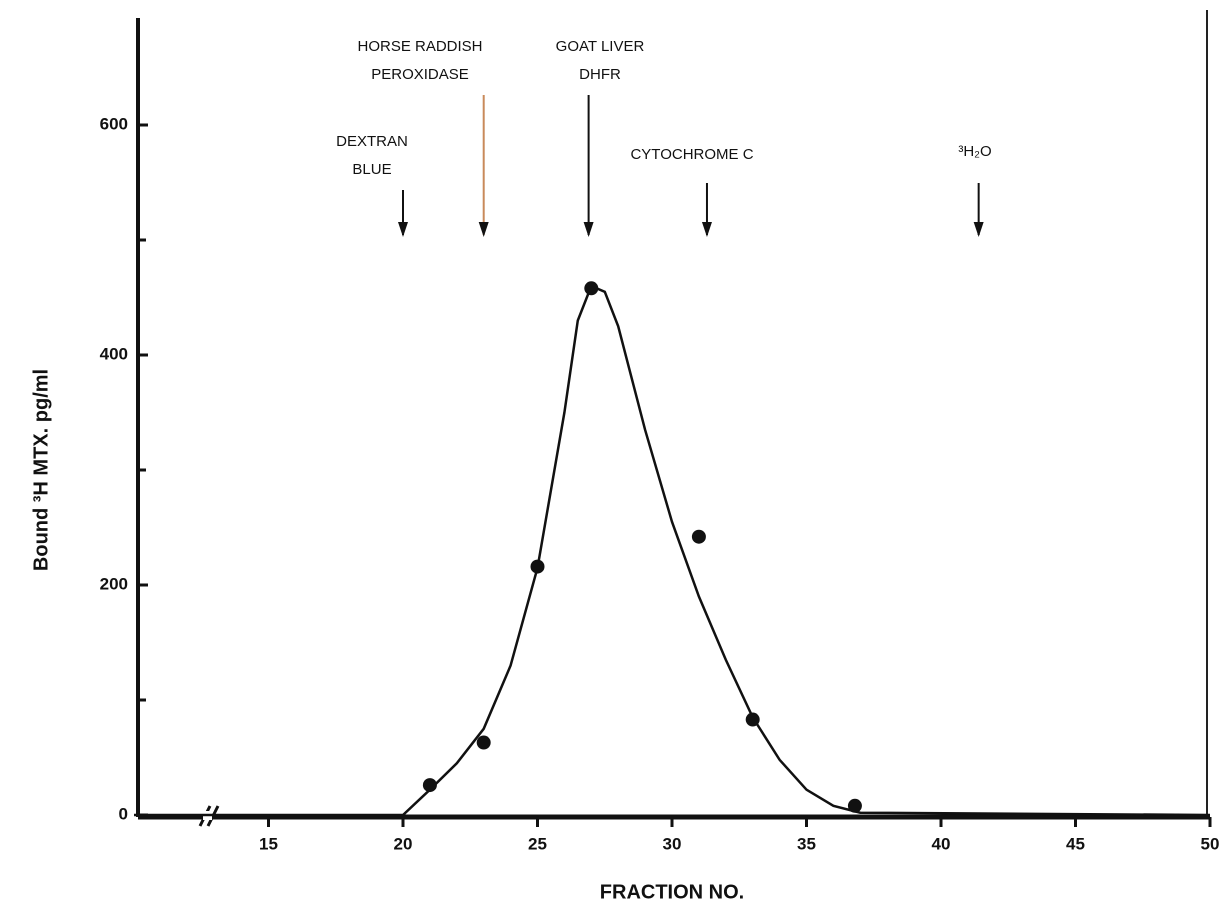 This screenshot has height=920, width=1232. What do you see at coordinates (372, 141) in the screenshot?
I see `annotation-label: DEXTRAN` at bounding box center [372, 141].